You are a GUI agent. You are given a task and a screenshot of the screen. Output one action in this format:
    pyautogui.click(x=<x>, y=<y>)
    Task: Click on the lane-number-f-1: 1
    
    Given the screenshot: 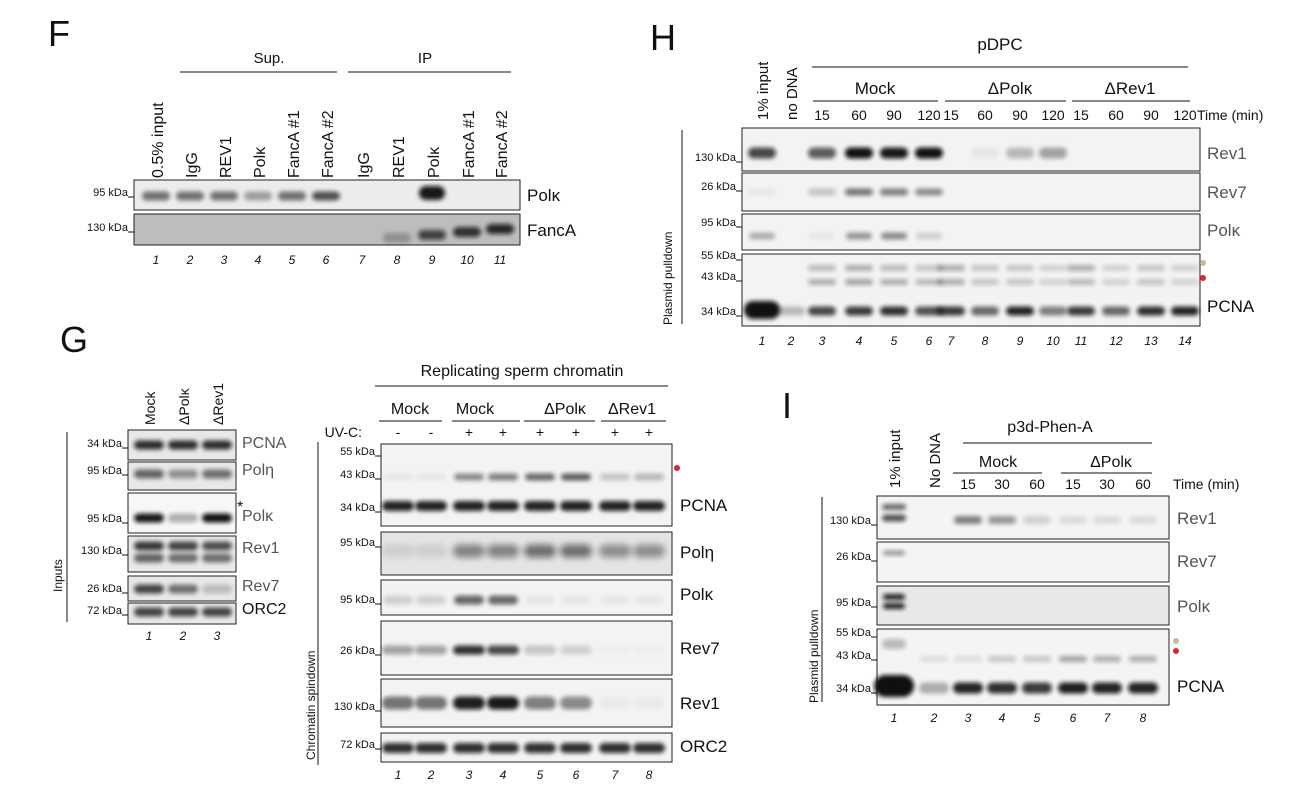 What is the action you would take?
    pyautogui.click(x=156, y=260)
    